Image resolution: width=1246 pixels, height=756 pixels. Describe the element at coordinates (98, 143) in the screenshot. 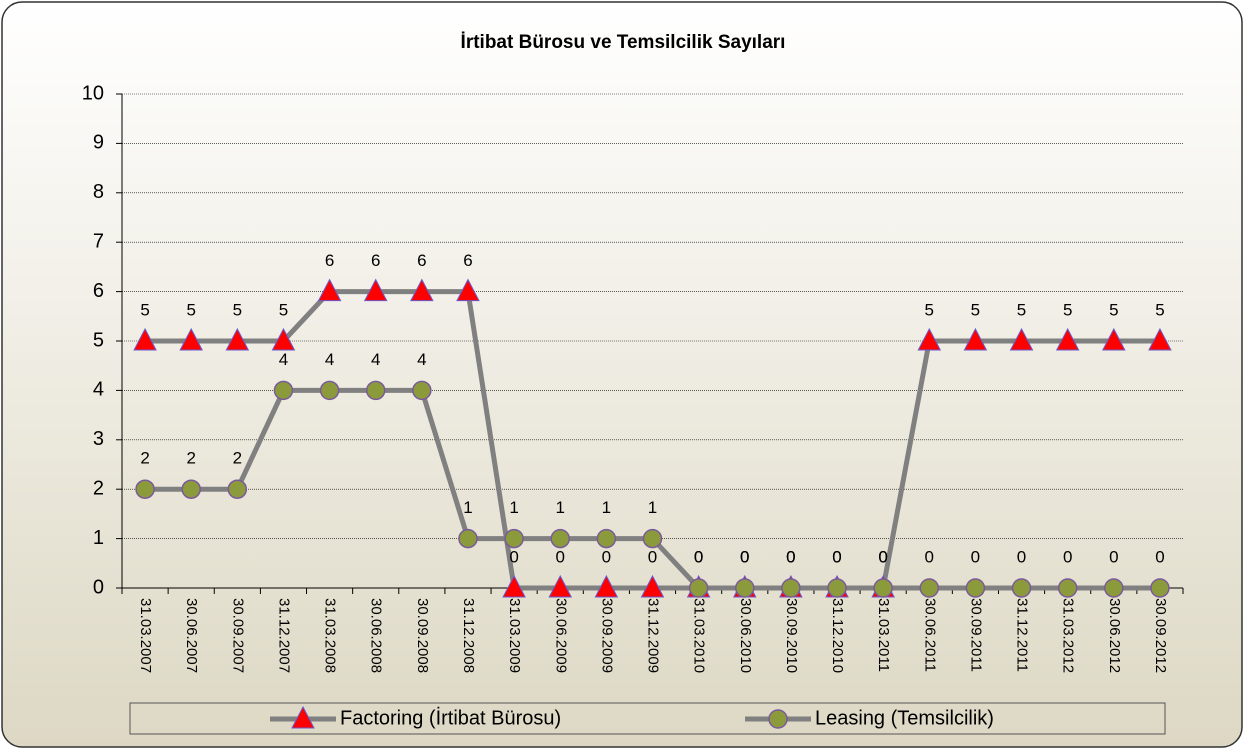

I see `y-tick-label: 9` at that location.